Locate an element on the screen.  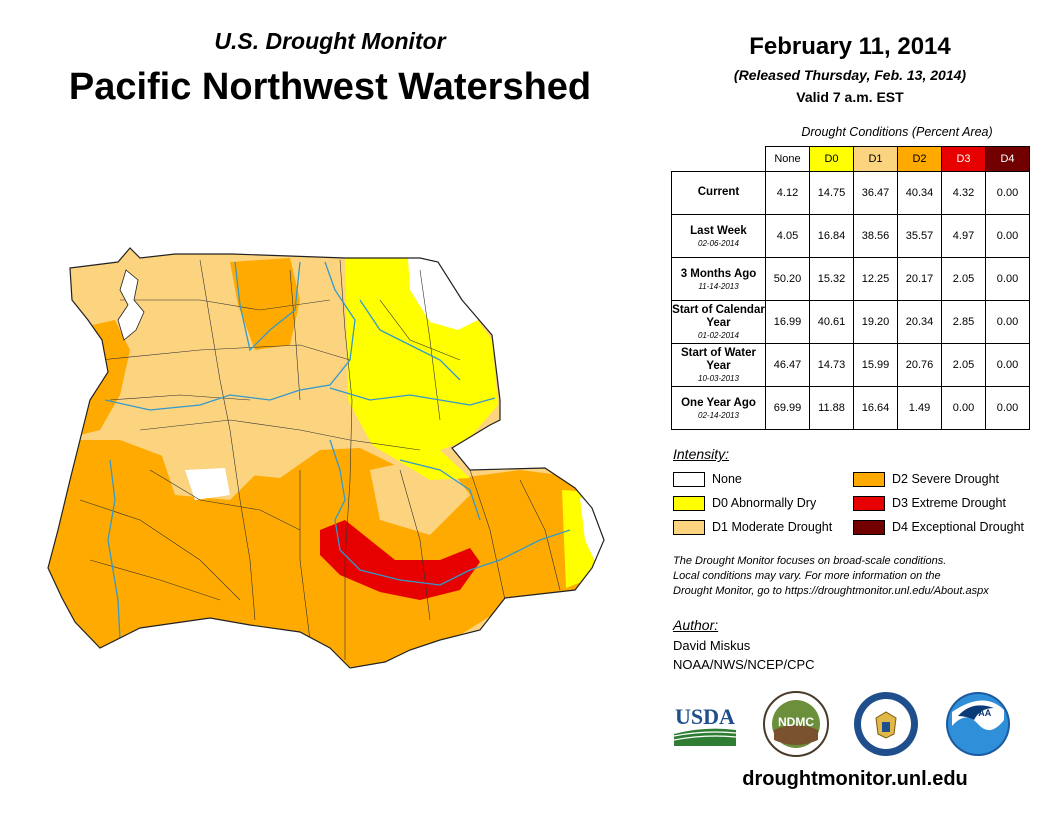
cell-none: 4.12 is located at coordinates (787, 193).